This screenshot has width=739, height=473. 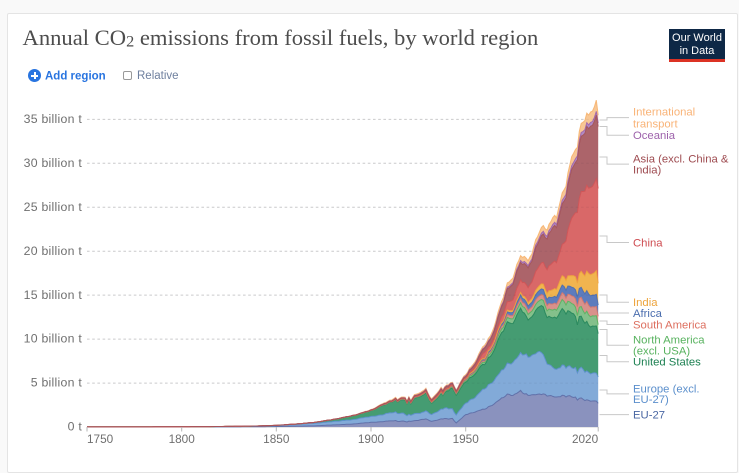 I want to click on svg-text: Asia (excl. China &, so click(x=681, y=159).